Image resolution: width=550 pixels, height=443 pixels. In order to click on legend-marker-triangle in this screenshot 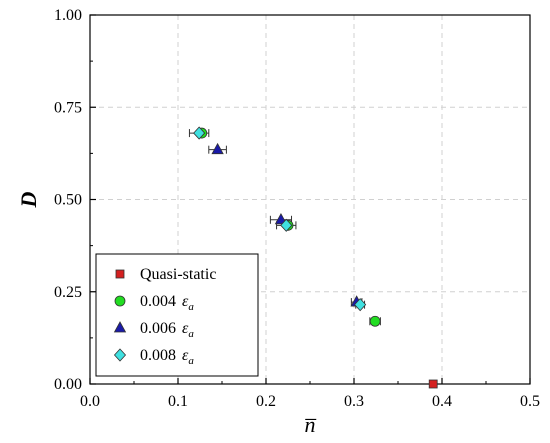, I will do `click(120, 327)`.